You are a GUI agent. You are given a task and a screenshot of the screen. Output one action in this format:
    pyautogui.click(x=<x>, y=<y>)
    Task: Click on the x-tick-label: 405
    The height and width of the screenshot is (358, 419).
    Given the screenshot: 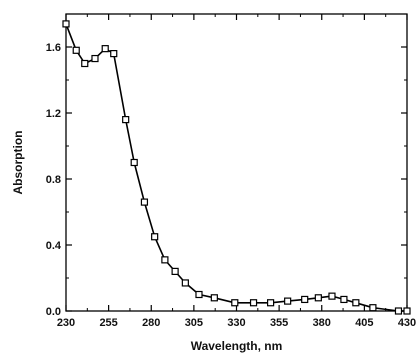 What is the action you would take?
    pyautogui.click(x=364, y=323)
    